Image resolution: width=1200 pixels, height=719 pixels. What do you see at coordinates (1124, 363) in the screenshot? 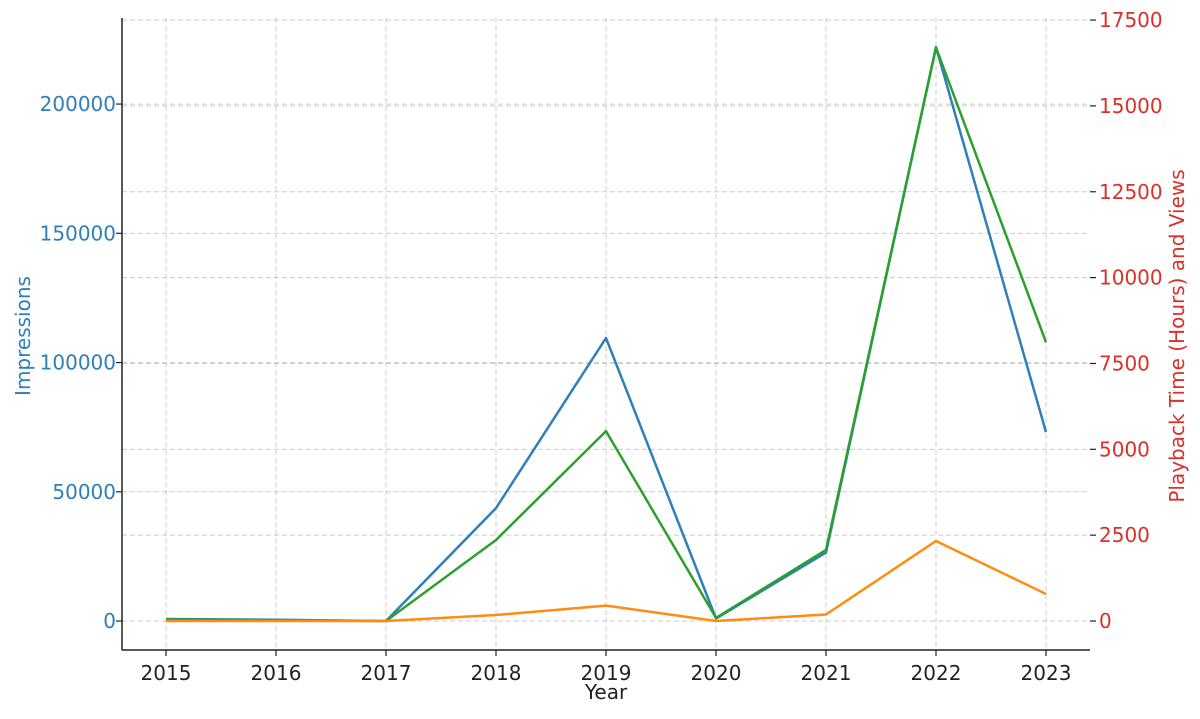
I see `right-y-tick-label: 7500` at bounding box center [1124, 363].